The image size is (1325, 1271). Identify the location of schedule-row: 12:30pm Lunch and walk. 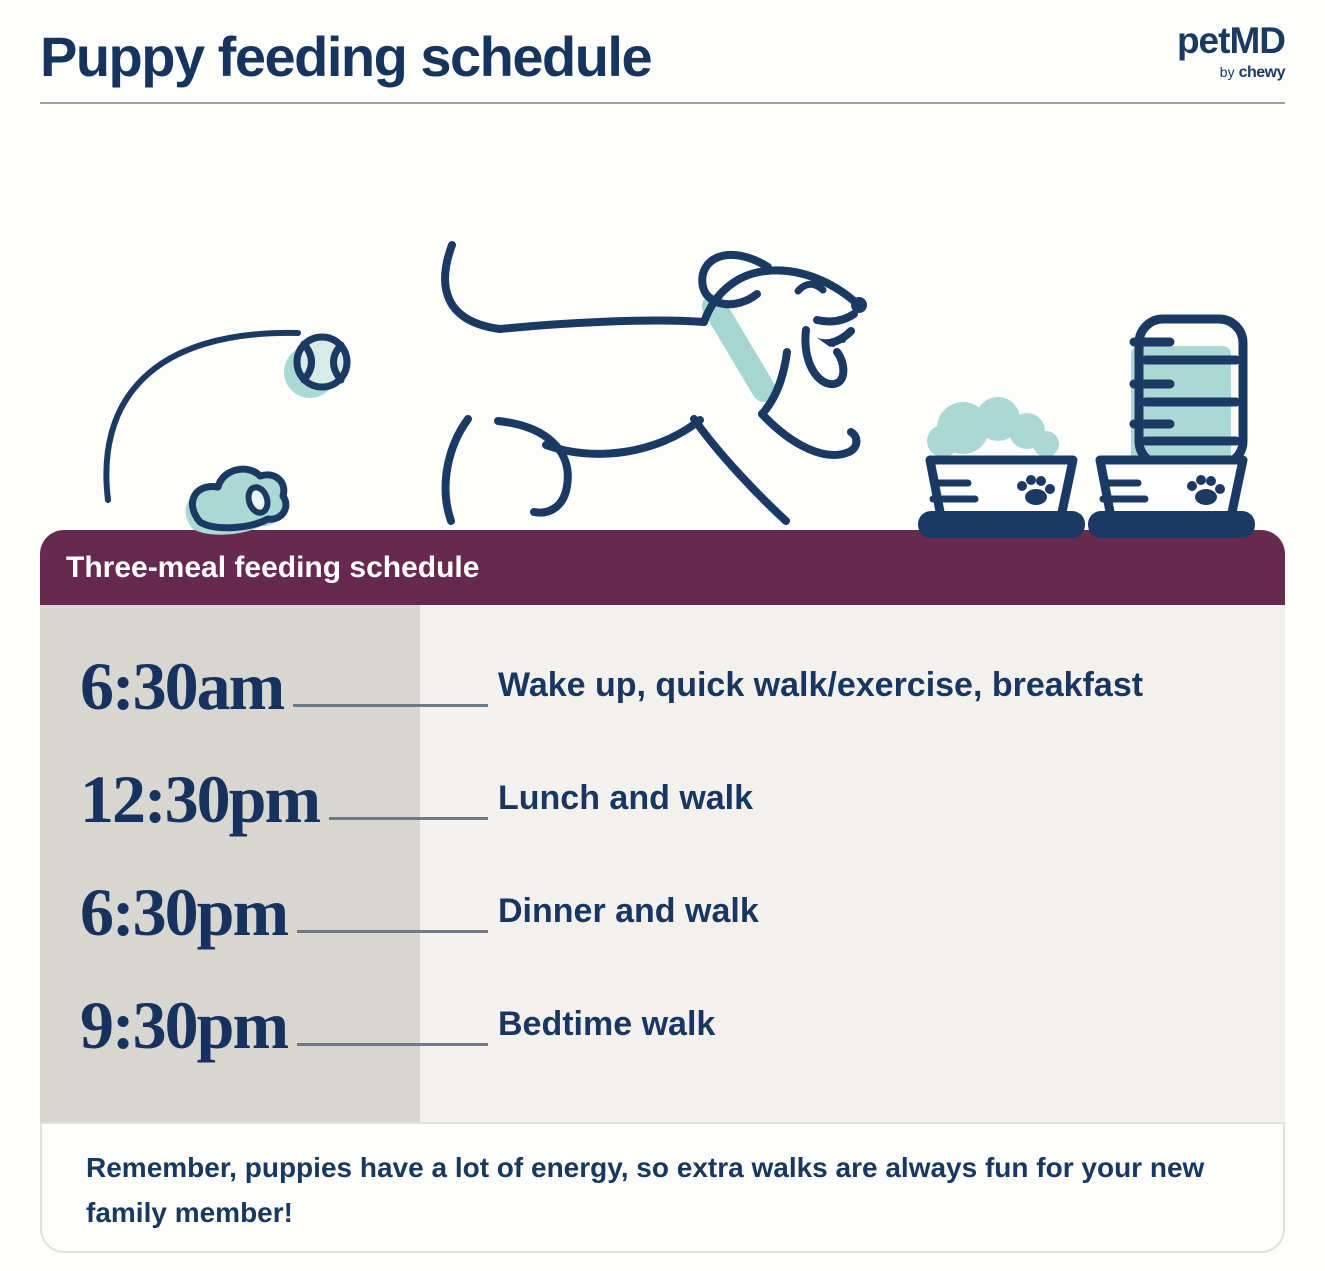
(662, 798).